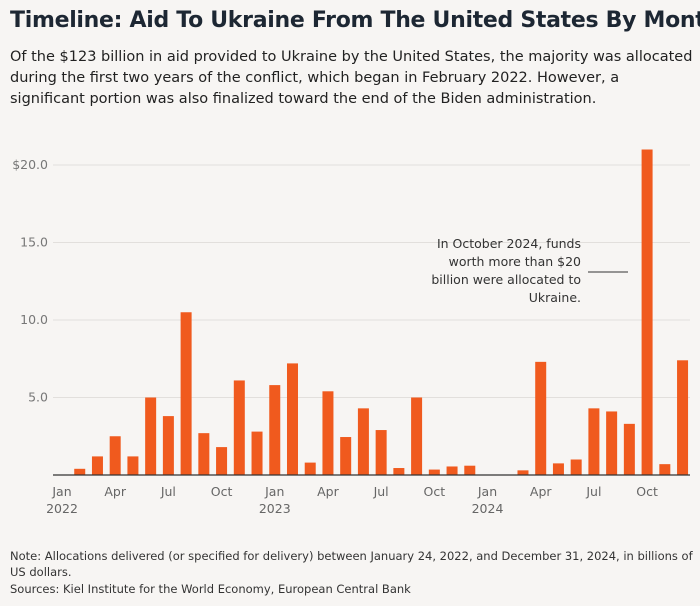 This screenshot has height=606, width=700. Describe the element at coordinates (34, 242) in the screenshot. I see `y-tick-label: 15.0` at that location.